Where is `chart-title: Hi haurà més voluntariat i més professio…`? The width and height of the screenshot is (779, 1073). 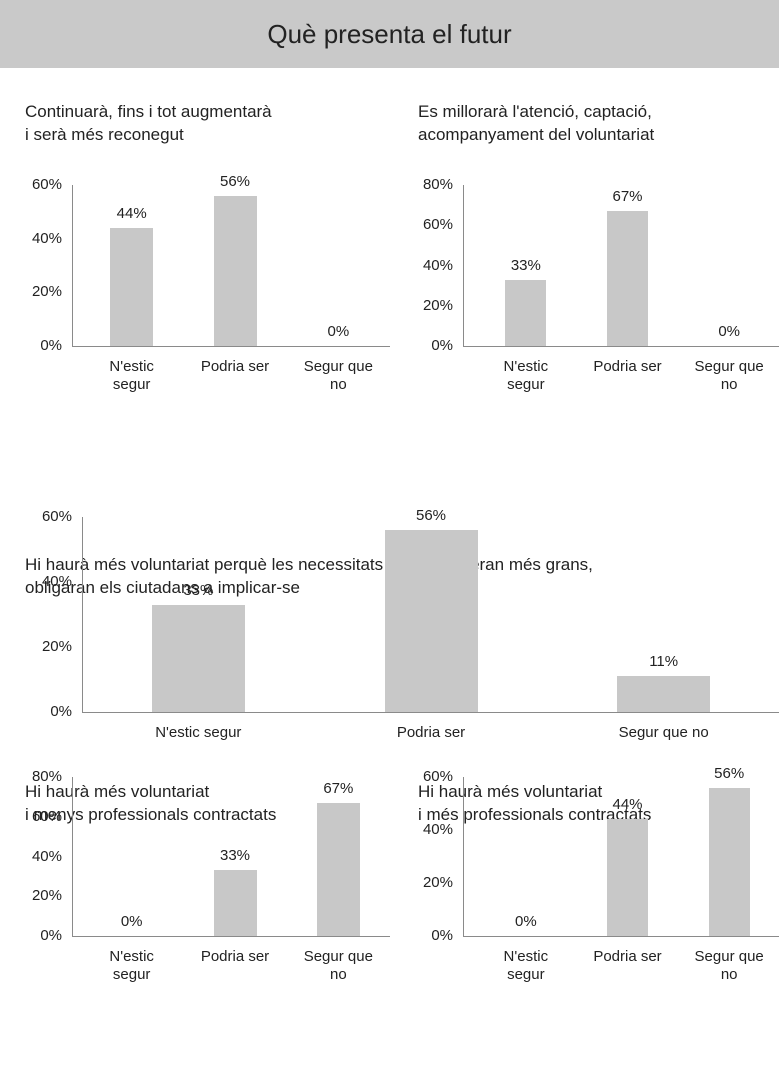
chart-title: Hi haurà més voluntariat i més professio… is located at coordinates (535, 803).